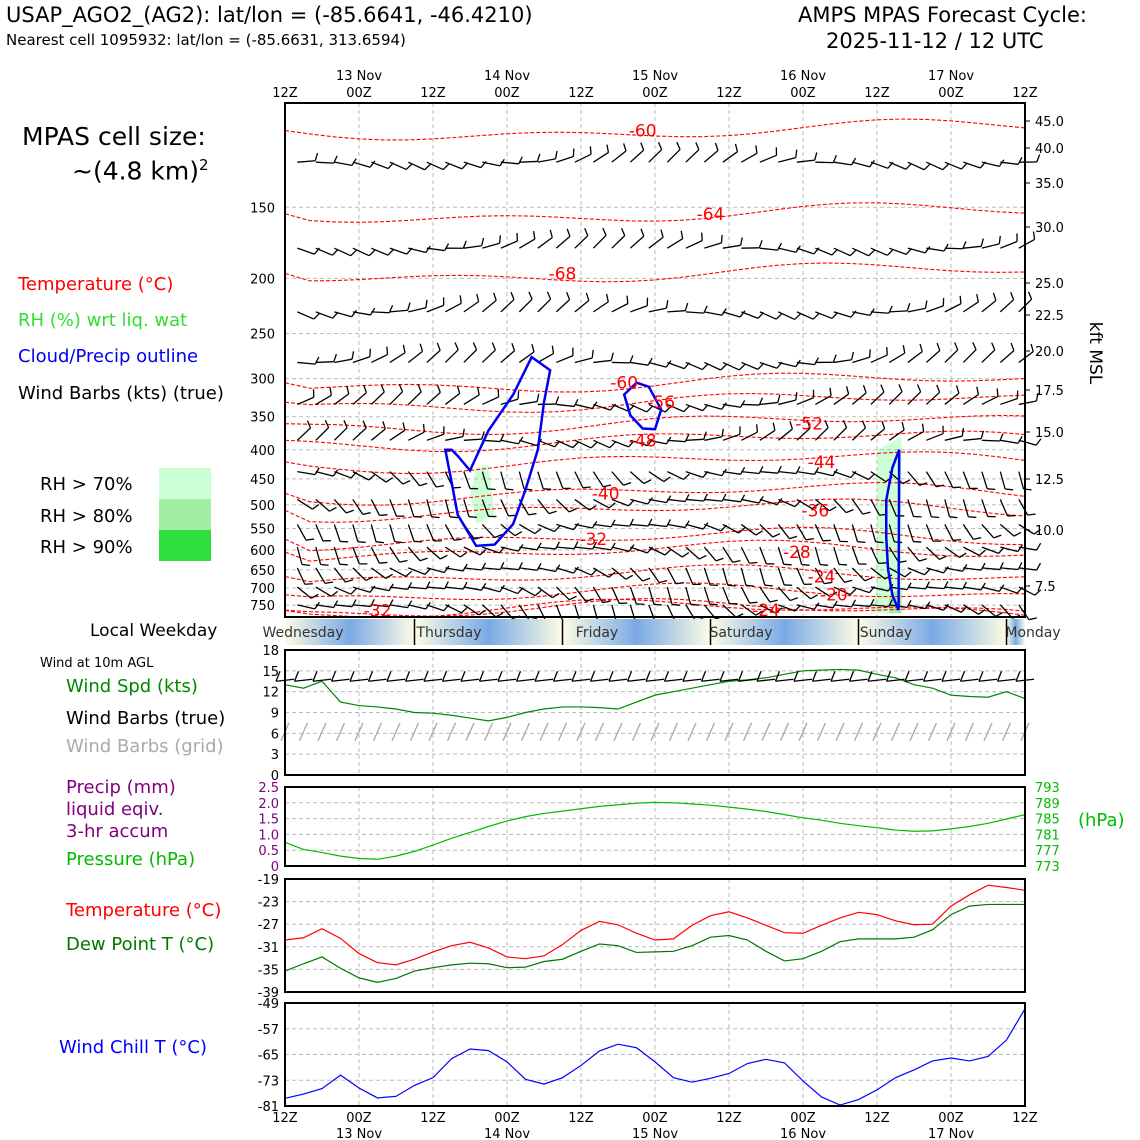  Describe the element at coordinates (1049, 184) in the screenshot. I see `kft-tick-label: 35.0` at that location.